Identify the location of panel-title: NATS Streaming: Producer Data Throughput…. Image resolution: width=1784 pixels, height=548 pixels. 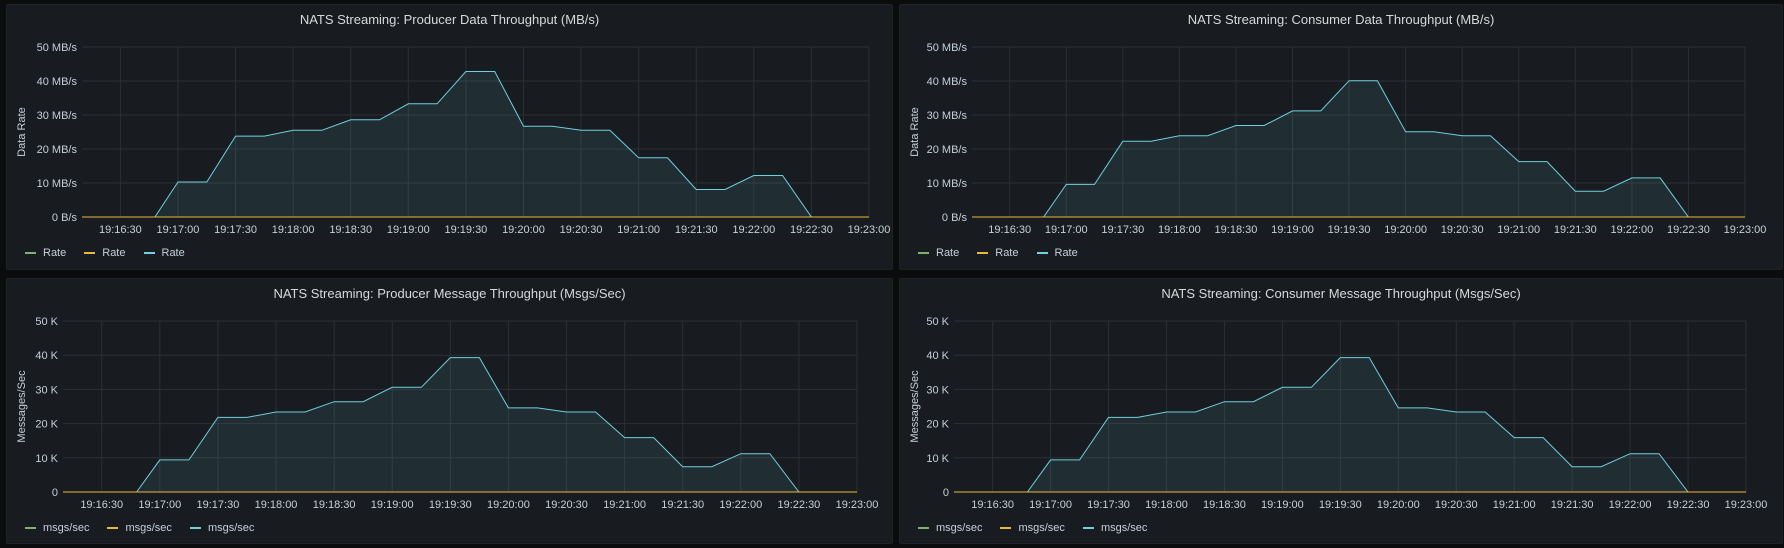
(449, 19).